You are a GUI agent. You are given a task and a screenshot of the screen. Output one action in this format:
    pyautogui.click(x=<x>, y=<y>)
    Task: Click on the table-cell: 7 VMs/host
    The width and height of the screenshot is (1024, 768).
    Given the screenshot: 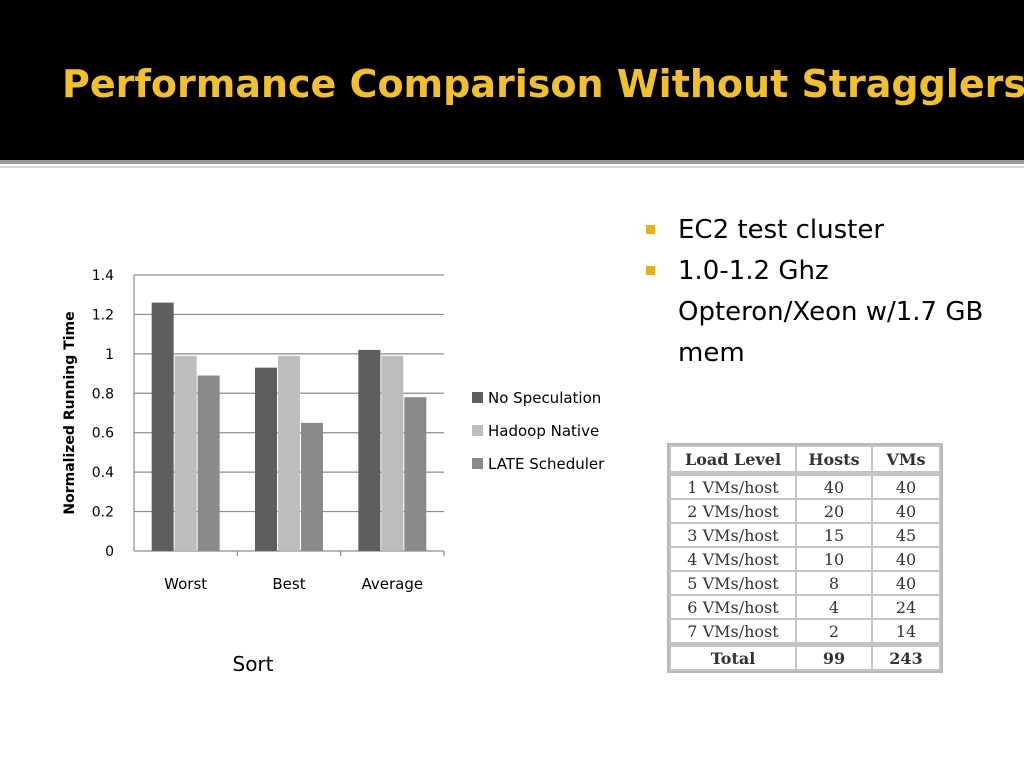 What is the action you would take?
    pyautogui.click(x=733, y=632)
    